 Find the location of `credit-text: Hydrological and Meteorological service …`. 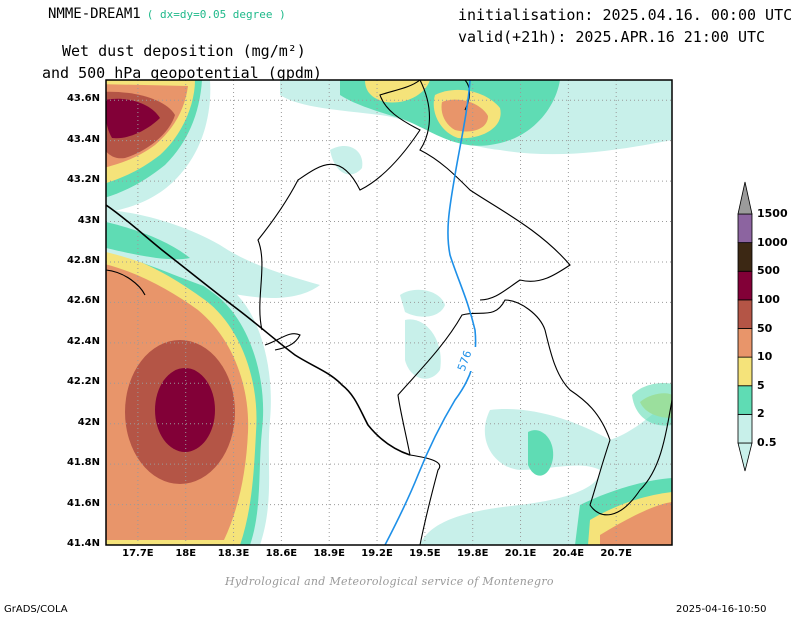

credit-text: Hydrological and Meteorological service … is located at coordinates (389, 581).